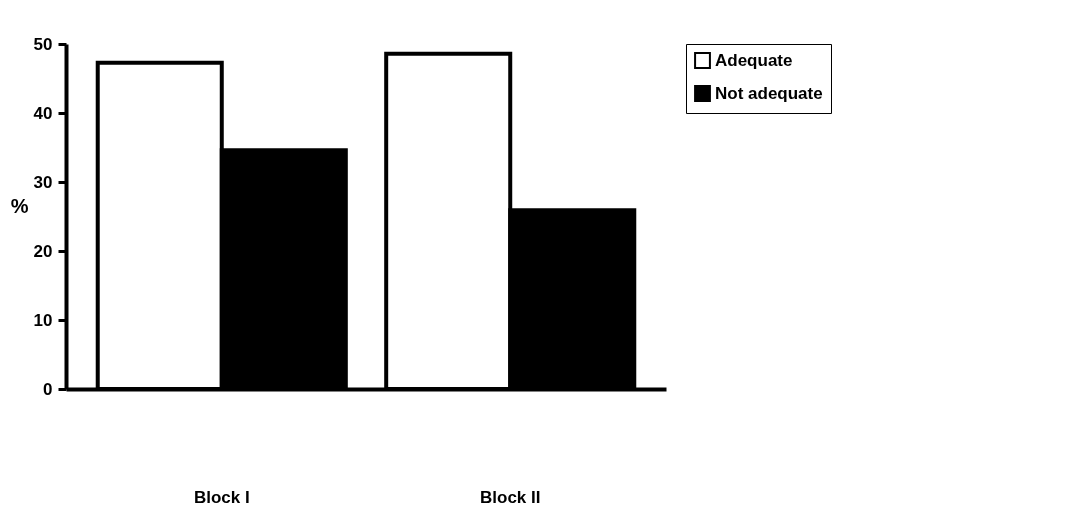  Describe the element at coordinates (510, 497) in the screenshot. I see `x-tick-label: Block II` at that location.